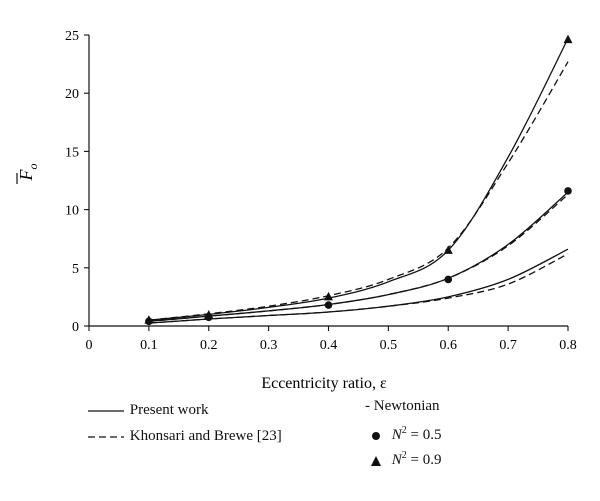  What do you see at coordinates (269, 345) in the screenshot?
I see `x-tick-label: 0.3` at bounding box center [269, 345].